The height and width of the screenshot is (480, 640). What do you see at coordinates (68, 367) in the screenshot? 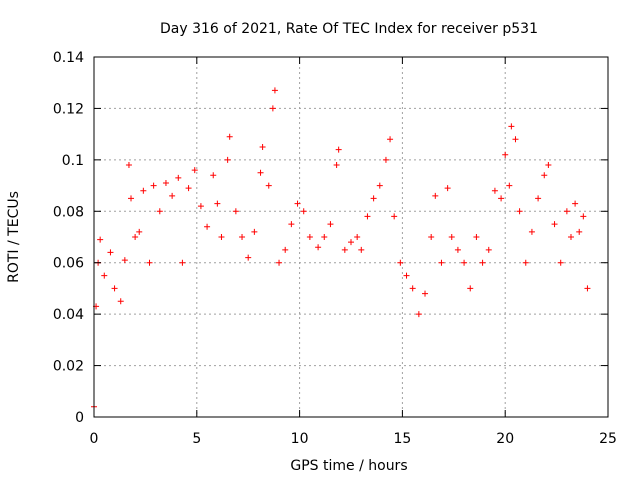
I see `y-tick-label: 0.02` at bounding box center [68, 367].